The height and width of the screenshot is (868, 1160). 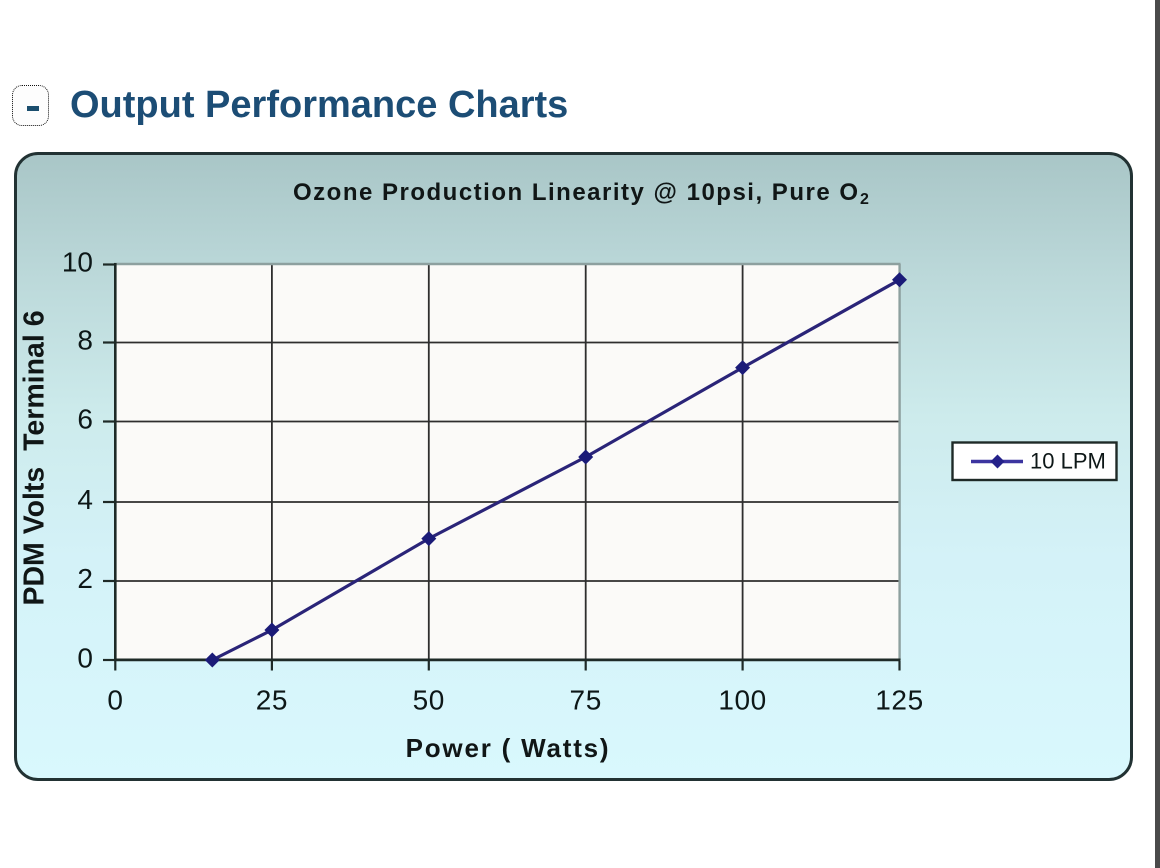 I want to click on svg-text: 25, so click(x=272, y=700).